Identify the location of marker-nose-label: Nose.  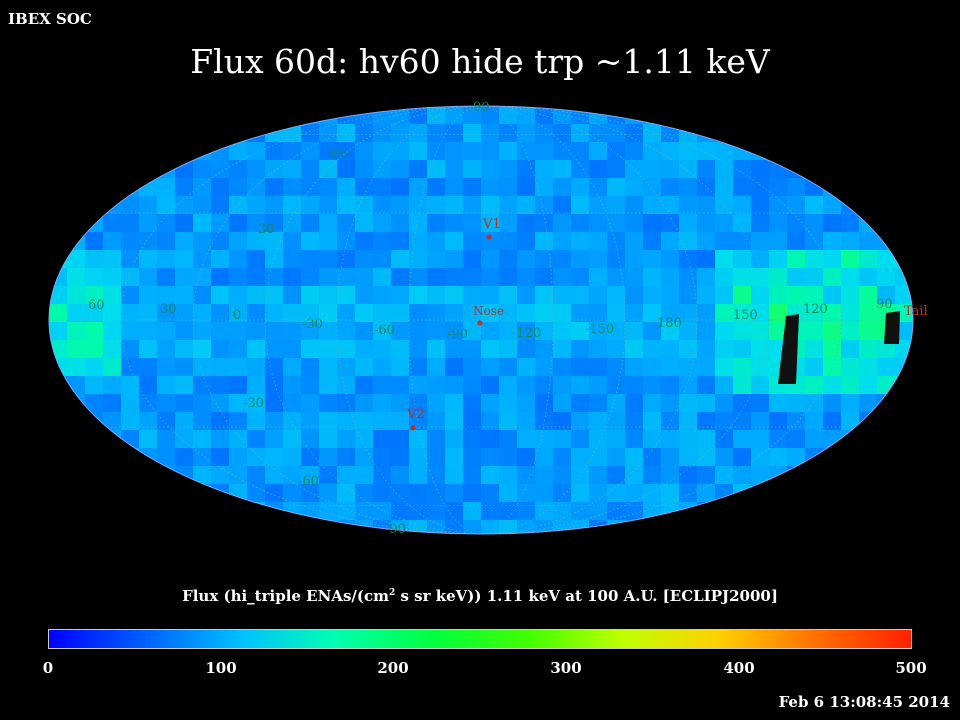
(488, 311).